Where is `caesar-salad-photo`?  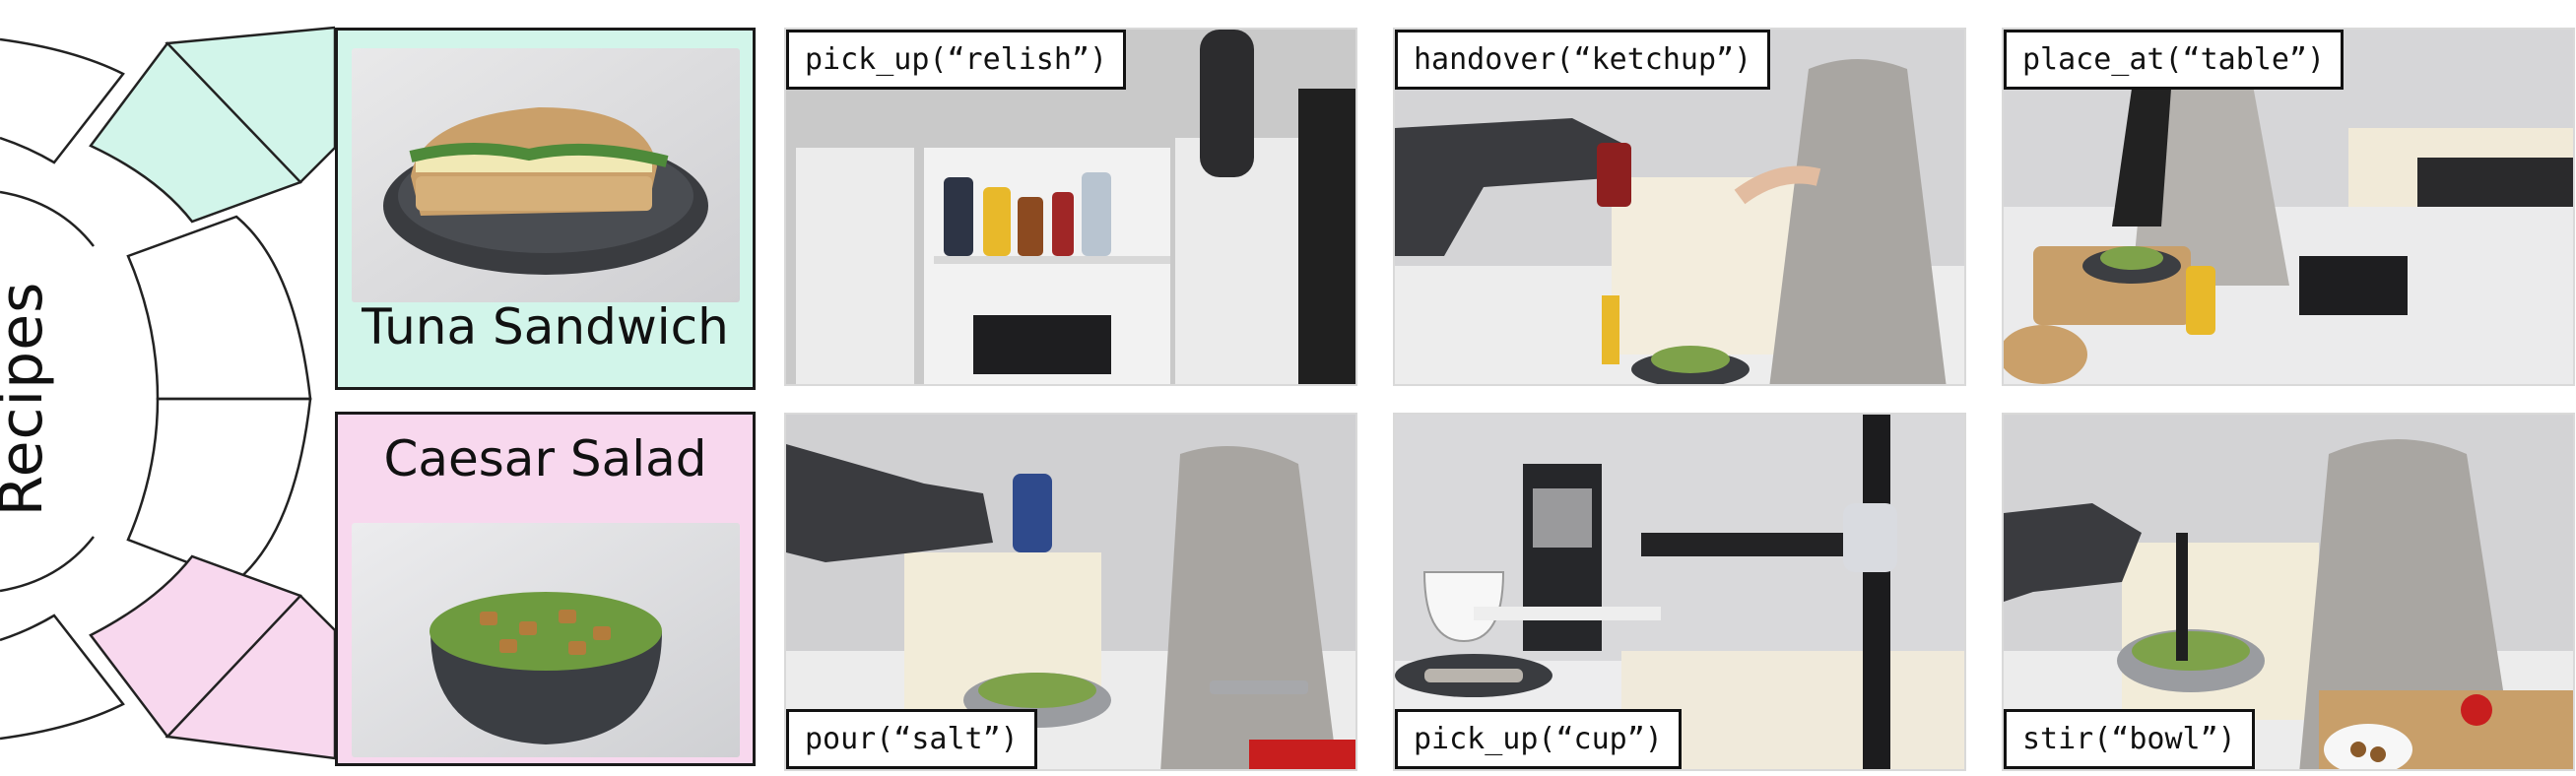 caesar-salad-photo is located at coordinates (546, 640).